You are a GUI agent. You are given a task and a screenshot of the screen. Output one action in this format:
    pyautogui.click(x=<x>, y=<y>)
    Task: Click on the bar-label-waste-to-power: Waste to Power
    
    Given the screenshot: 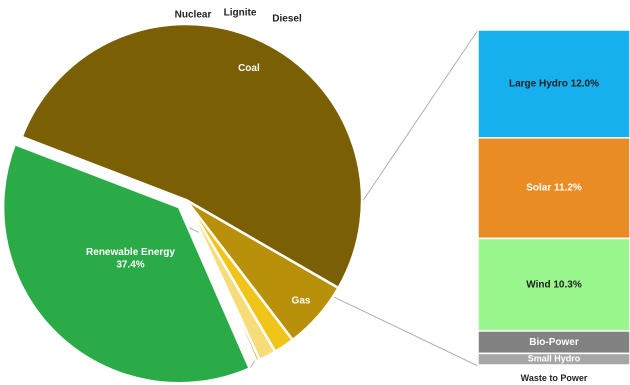 What is the action you would take?
    pyautogui.click(x=554, y=378)
    